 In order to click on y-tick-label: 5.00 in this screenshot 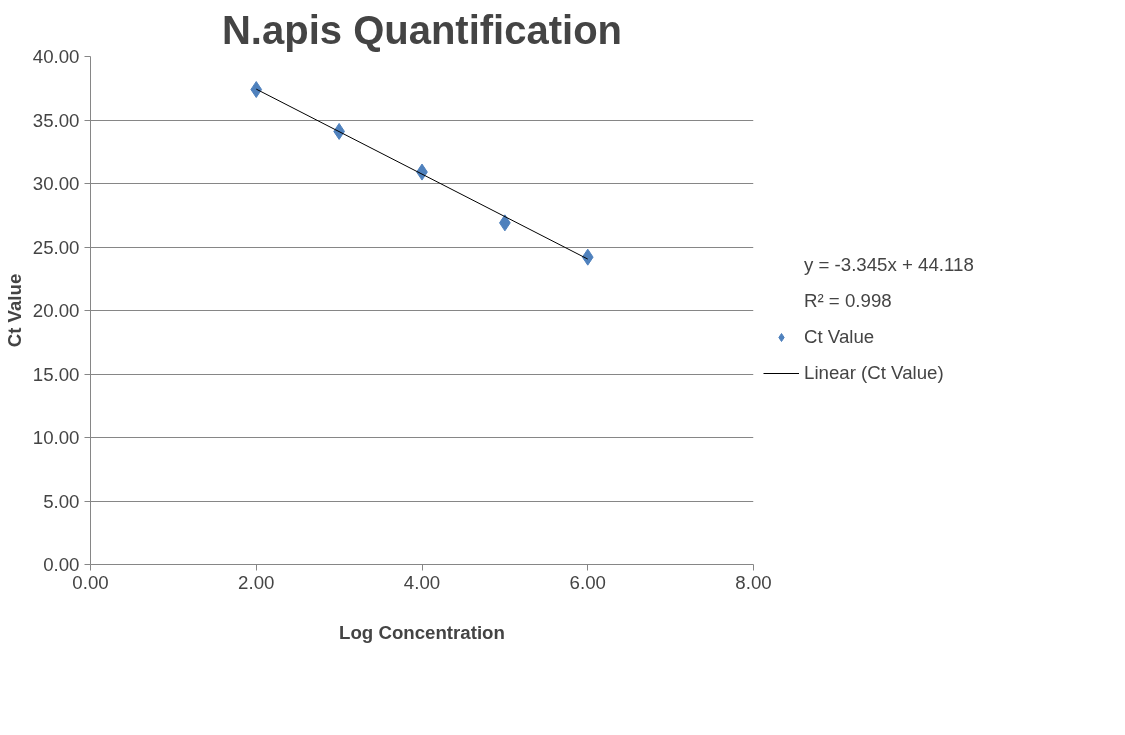, I will do `click(61, 501)`.